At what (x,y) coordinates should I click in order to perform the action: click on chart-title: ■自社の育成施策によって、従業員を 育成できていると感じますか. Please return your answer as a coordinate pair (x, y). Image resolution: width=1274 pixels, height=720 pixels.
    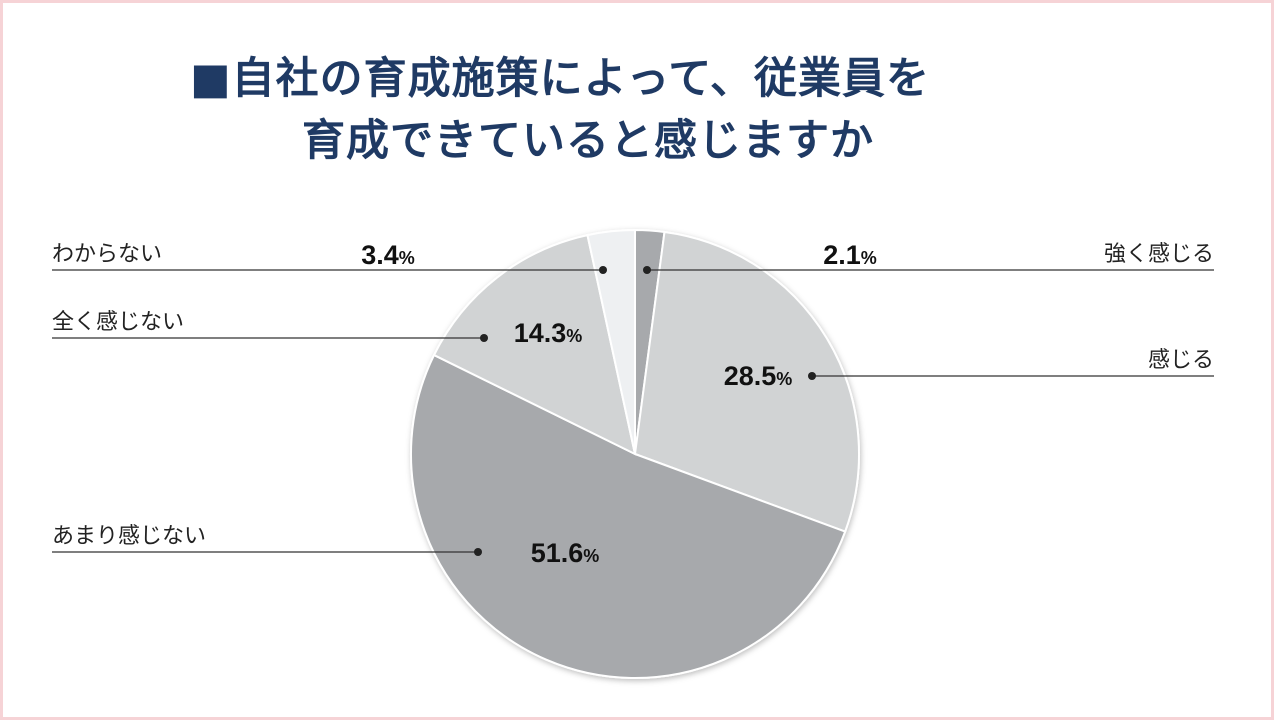
    Looking at the image, I should click on (640, 110).